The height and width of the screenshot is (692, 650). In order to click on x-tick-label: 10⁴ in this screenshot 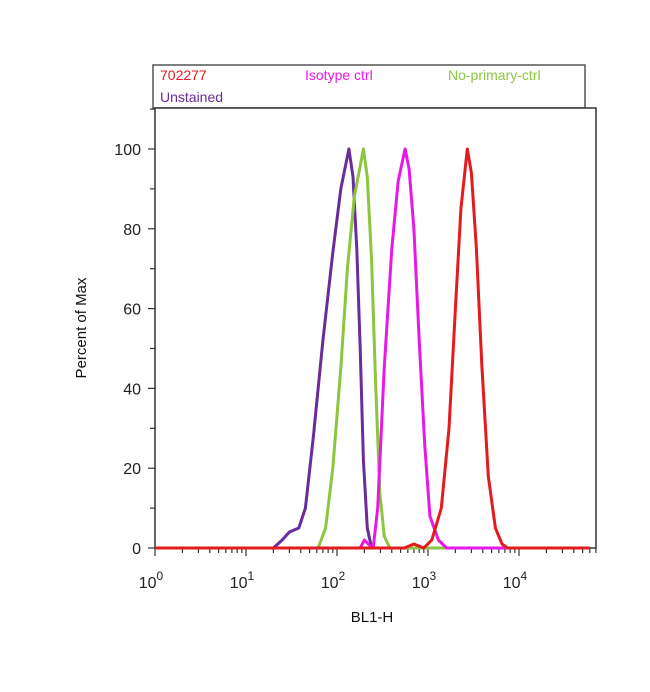, I will do `click(515, 580)`.